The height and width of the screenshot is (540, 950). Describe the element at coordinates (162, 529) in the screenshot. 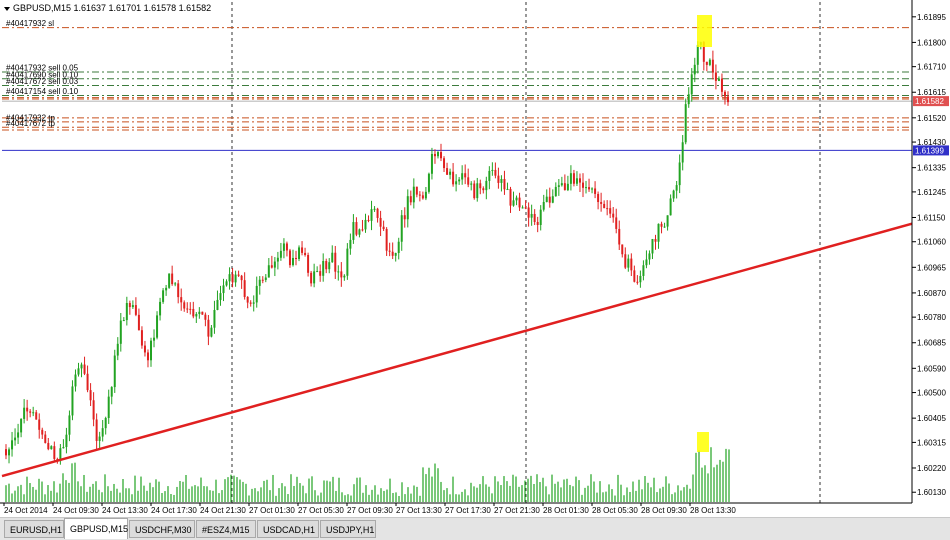

I see `tab-usdchf-m30: USDCHF,M30` at that location.